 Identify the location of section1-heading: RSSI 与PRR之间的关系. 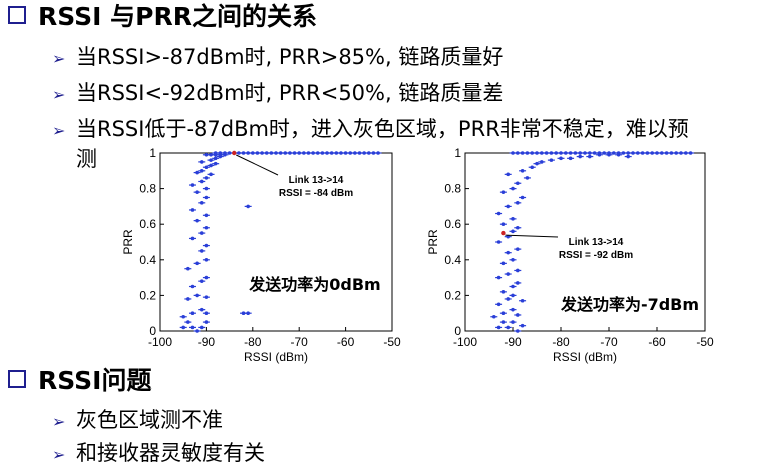
(162, 17).